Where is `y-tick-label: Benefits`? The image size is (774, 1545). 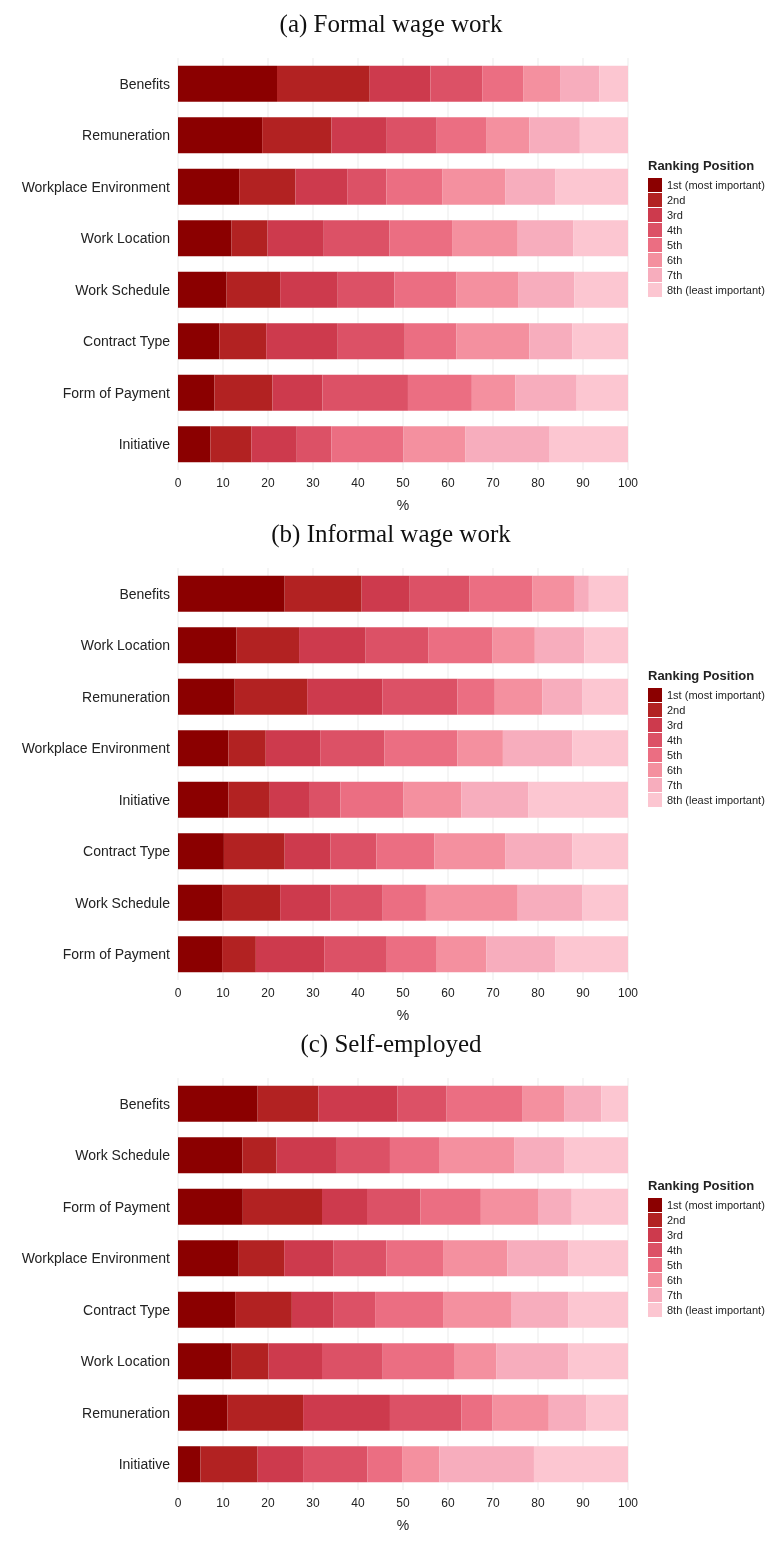
y-tick-label: Benefits is located at coordinates (144, 593).